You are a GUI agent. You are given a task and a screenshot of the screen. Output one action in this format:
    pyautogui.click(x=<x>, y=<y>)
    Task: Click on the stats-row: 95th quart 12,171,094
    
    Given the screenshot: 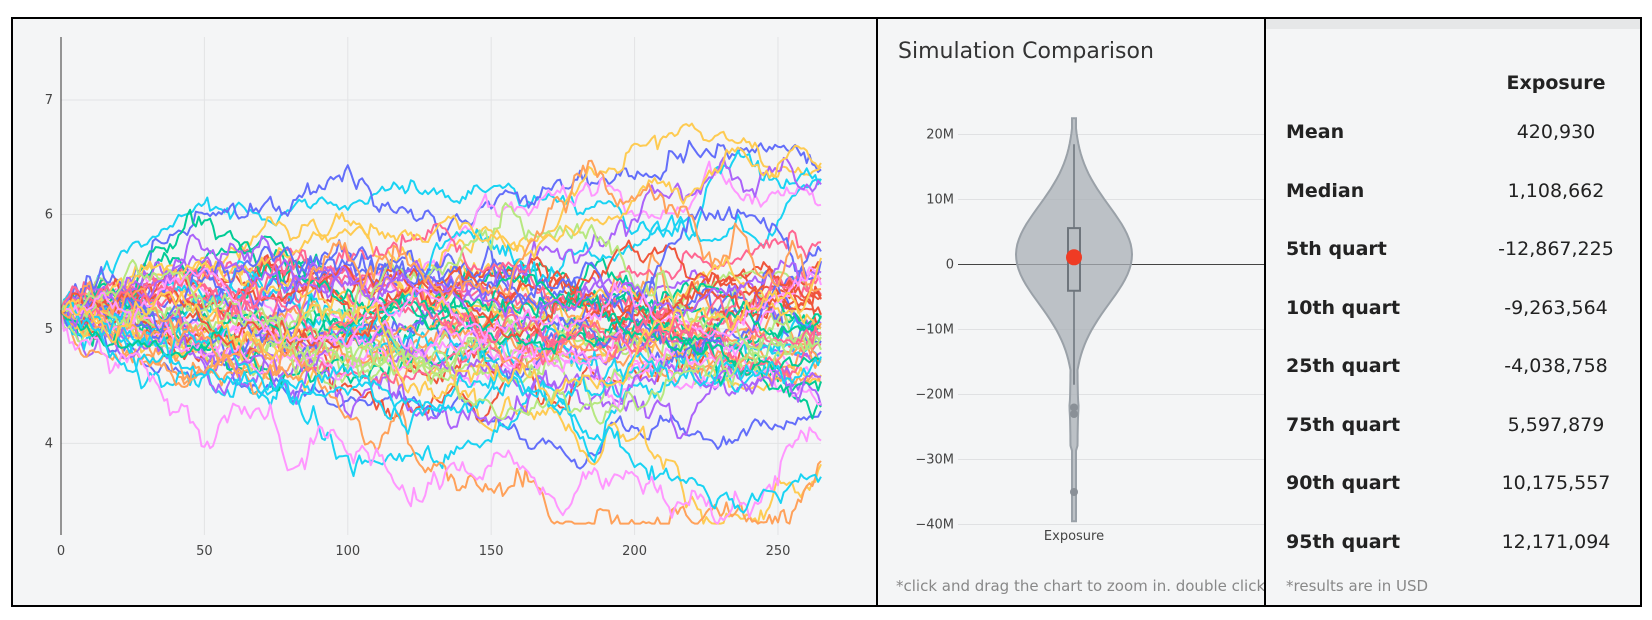 What is the action you would take?
    pyautogui.click(x=1456, y=542)
    